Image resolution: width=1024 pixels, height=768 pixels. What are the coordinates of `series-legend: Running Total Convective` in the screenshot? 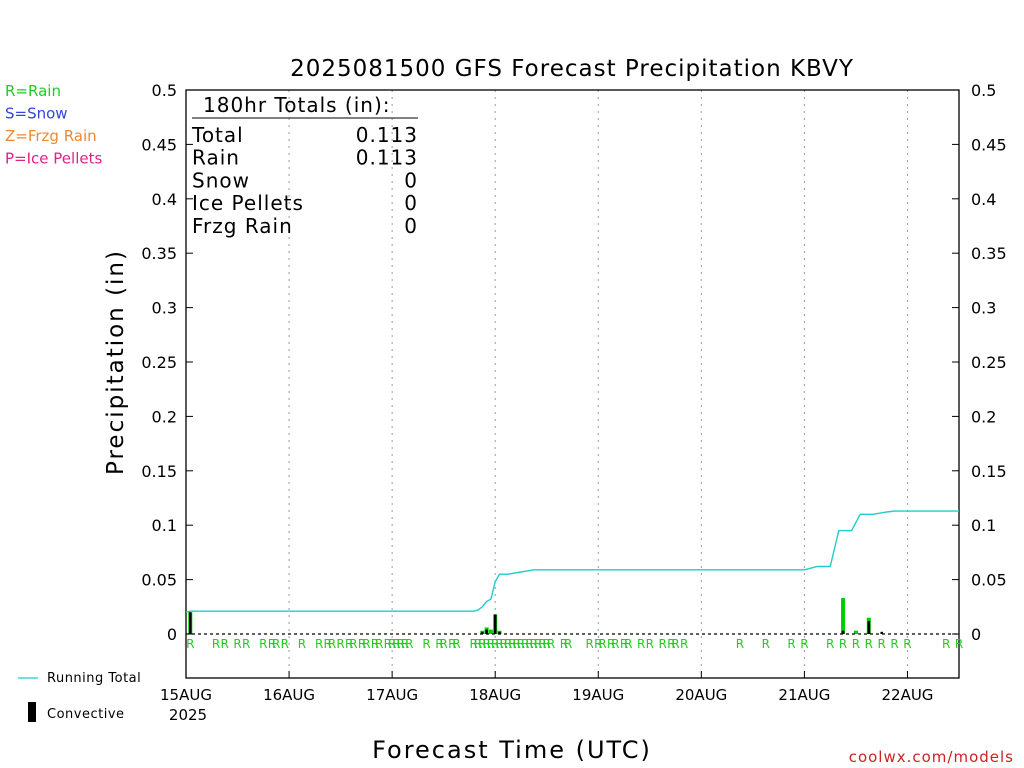 It's located at (79, 696).